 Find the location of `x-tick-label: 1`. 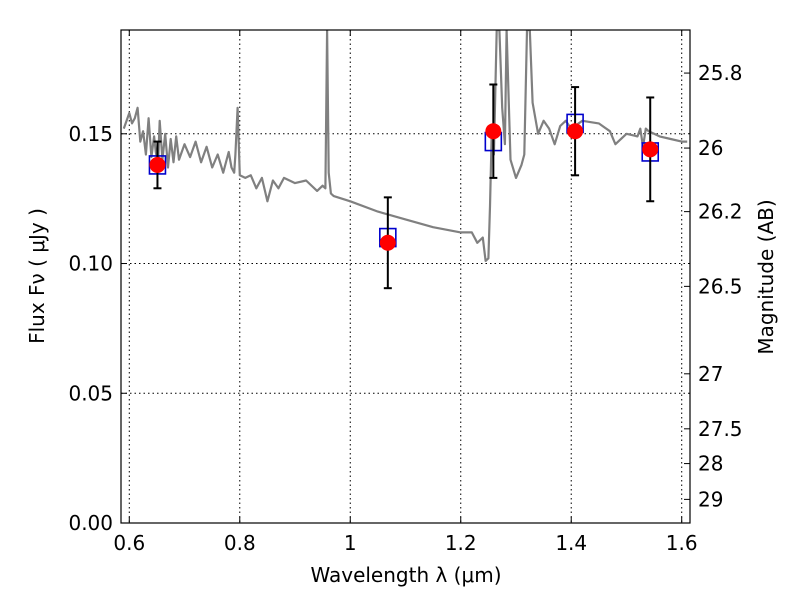

x-tick-label: 1 is located at coordinates (350, 543).